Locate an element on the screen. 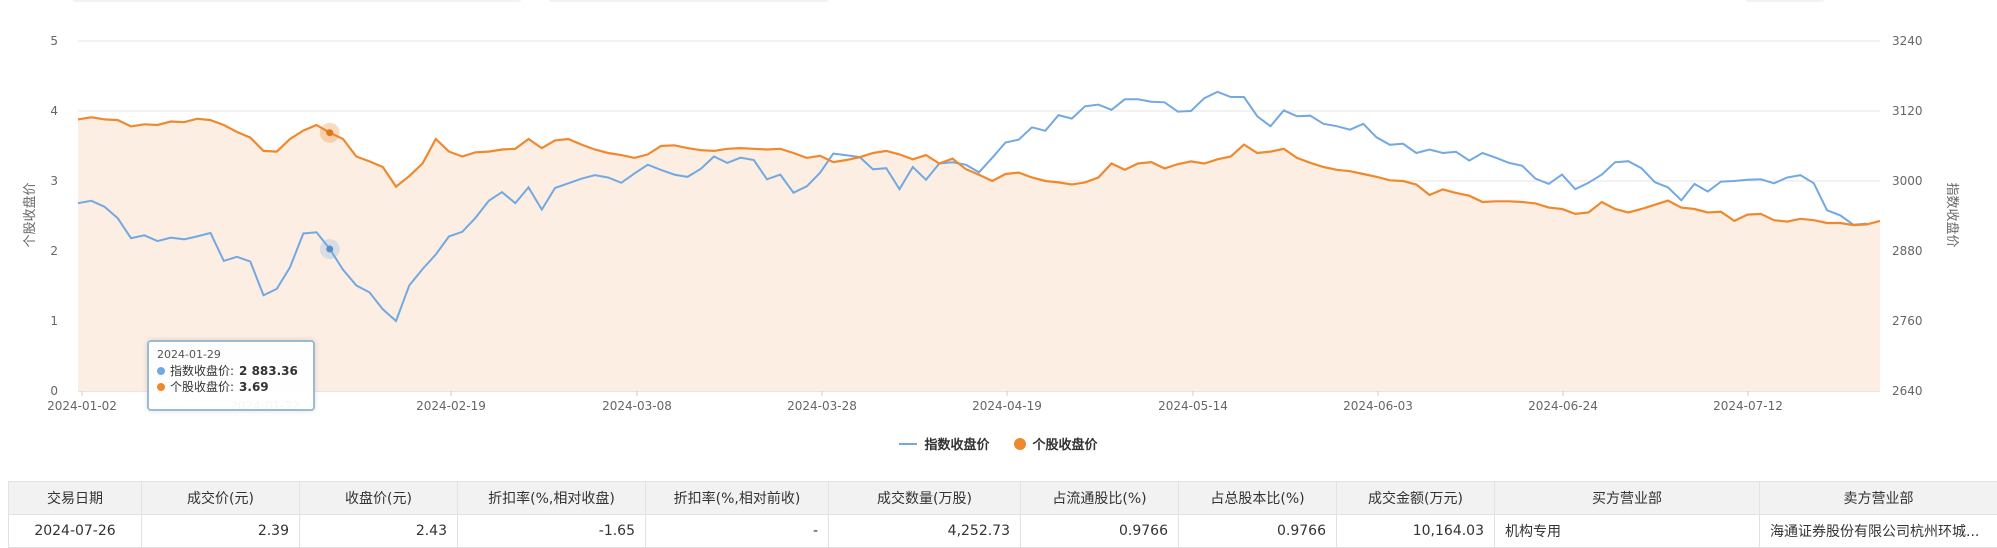 Image resolution: width=1997 pixels, height=548 pixels. header-discount-close: 折扣率(%,相对收盘) is located at coordinates (552, 498).